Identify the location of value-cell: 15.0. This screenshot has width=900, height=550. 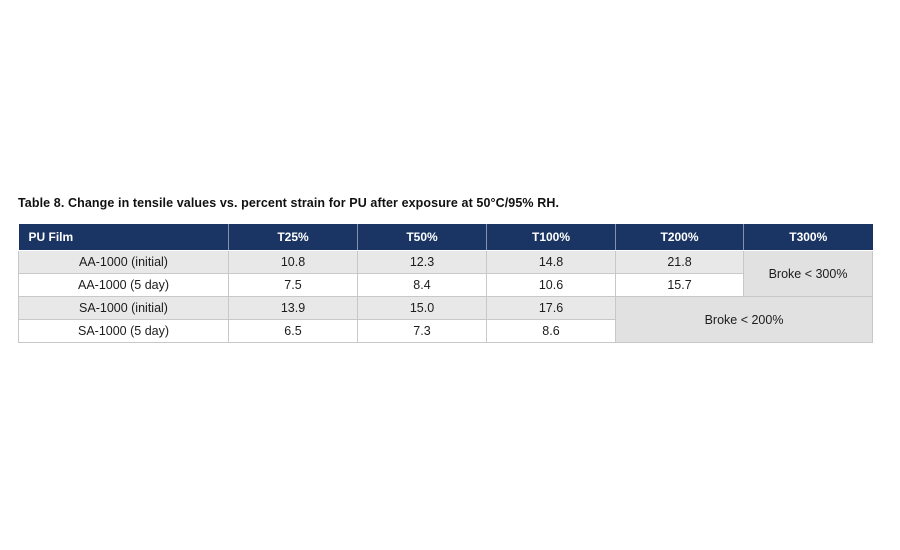
(422, 308).